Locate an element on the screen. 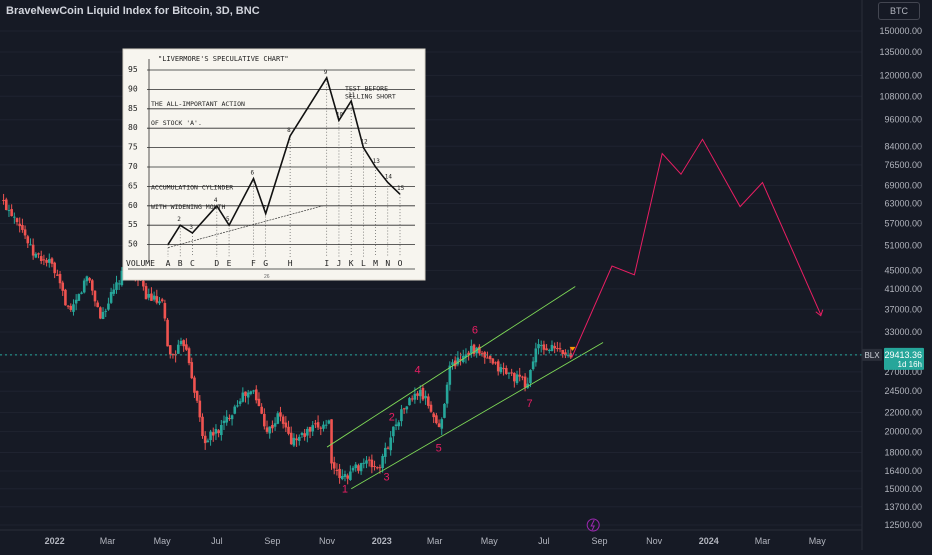 This screenshot has height=555, width=932. lightning-icon-bolt is located at coordinates (592, 525).